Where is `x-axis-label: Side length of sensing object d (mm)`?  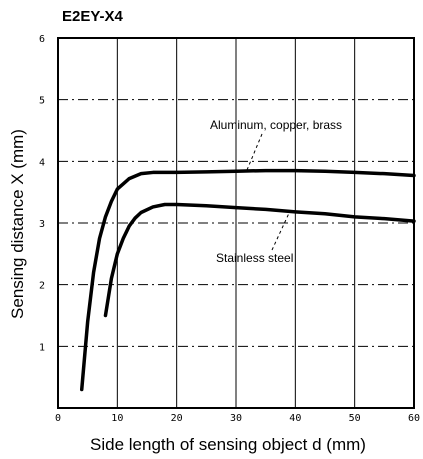
x-axis-label: Side length of sensing object d (mm) is located at coordinates (228, 444).